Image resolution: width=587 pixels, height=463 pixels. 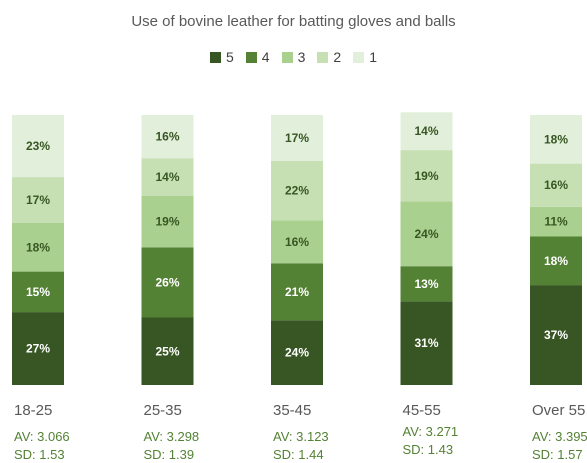 What do you see at coordinates (222, 57) in the screenshot?
I see `legend-item-5: 5` at bounding box center [222, 57].